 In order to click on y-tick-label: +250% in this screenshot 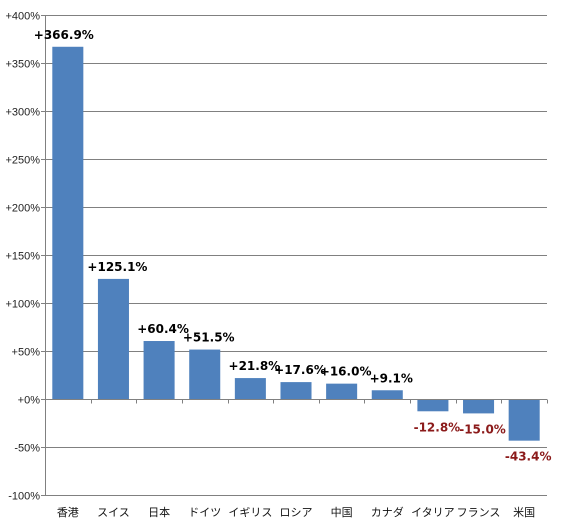, I will do `click(22, 161)`.